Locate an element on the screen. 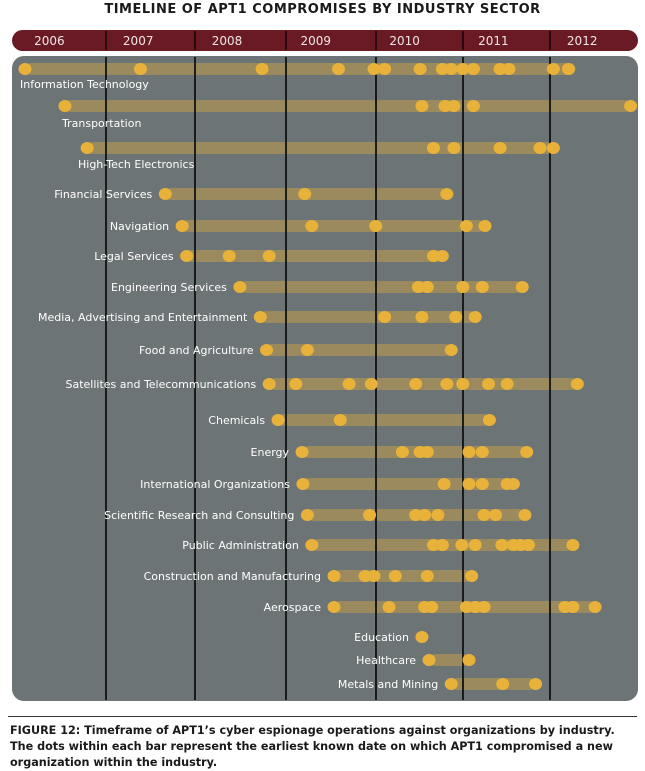 The image size is (645, 771). label-legal-services: Legal Services is located at coordinates (134, 256).